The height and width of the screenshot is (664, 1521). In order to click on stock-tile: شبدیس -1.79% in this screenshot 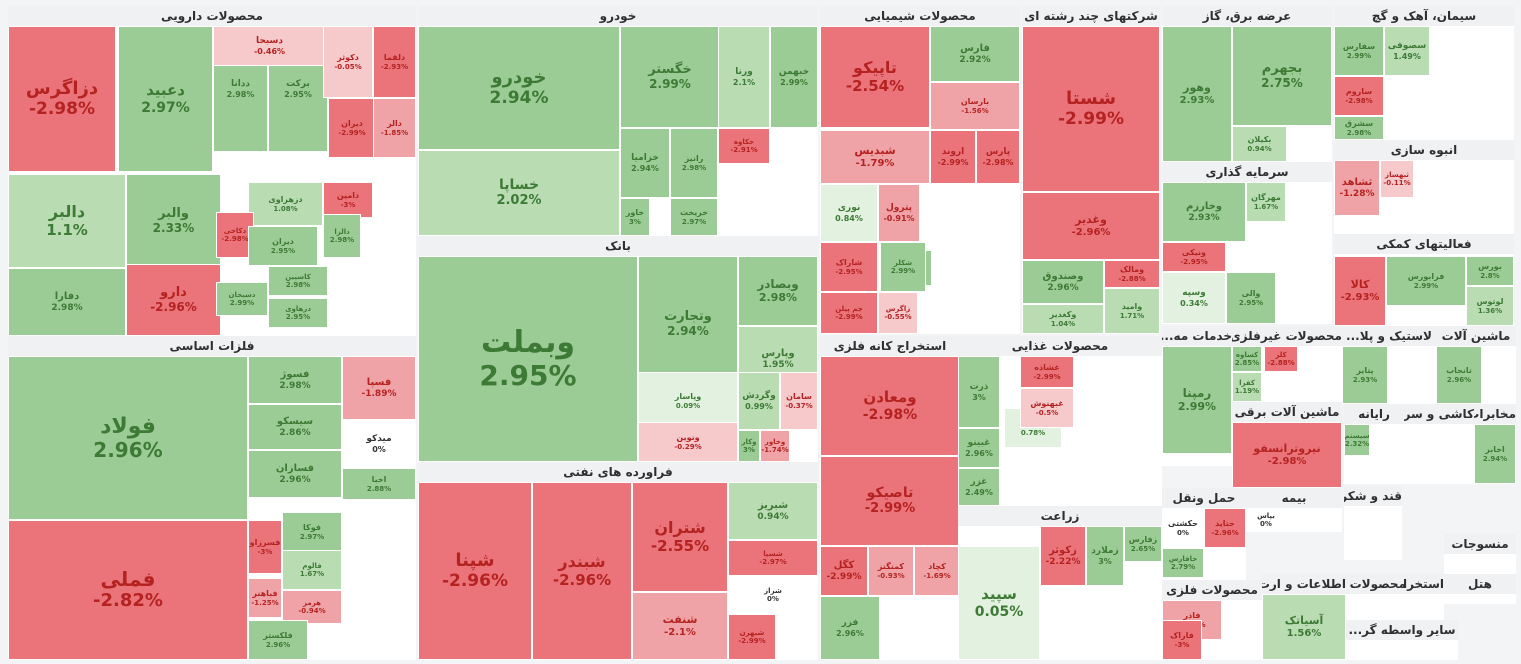, I will do `click(875, 157)`.